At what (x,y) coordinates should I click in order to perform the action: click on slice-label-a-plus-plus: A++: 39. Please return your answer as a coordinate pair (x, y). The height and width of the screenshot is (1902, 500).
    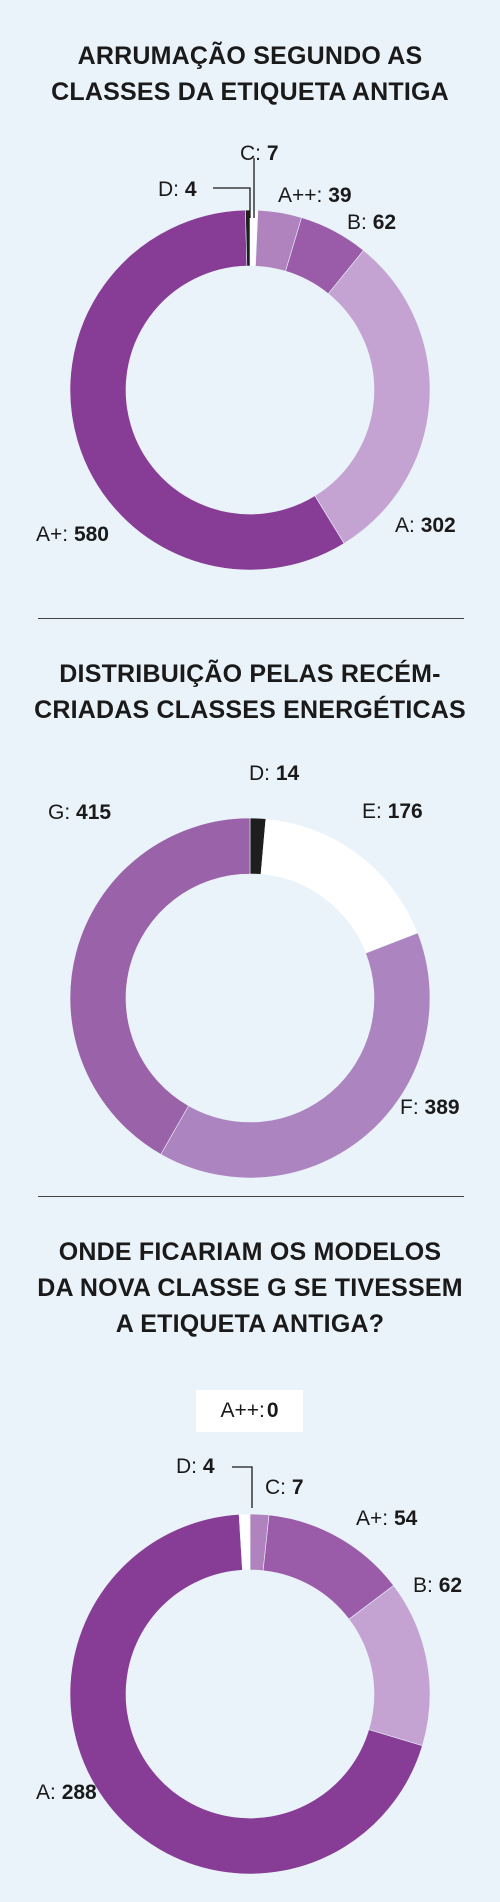
    Looking at the image, I should click on (315, 195).